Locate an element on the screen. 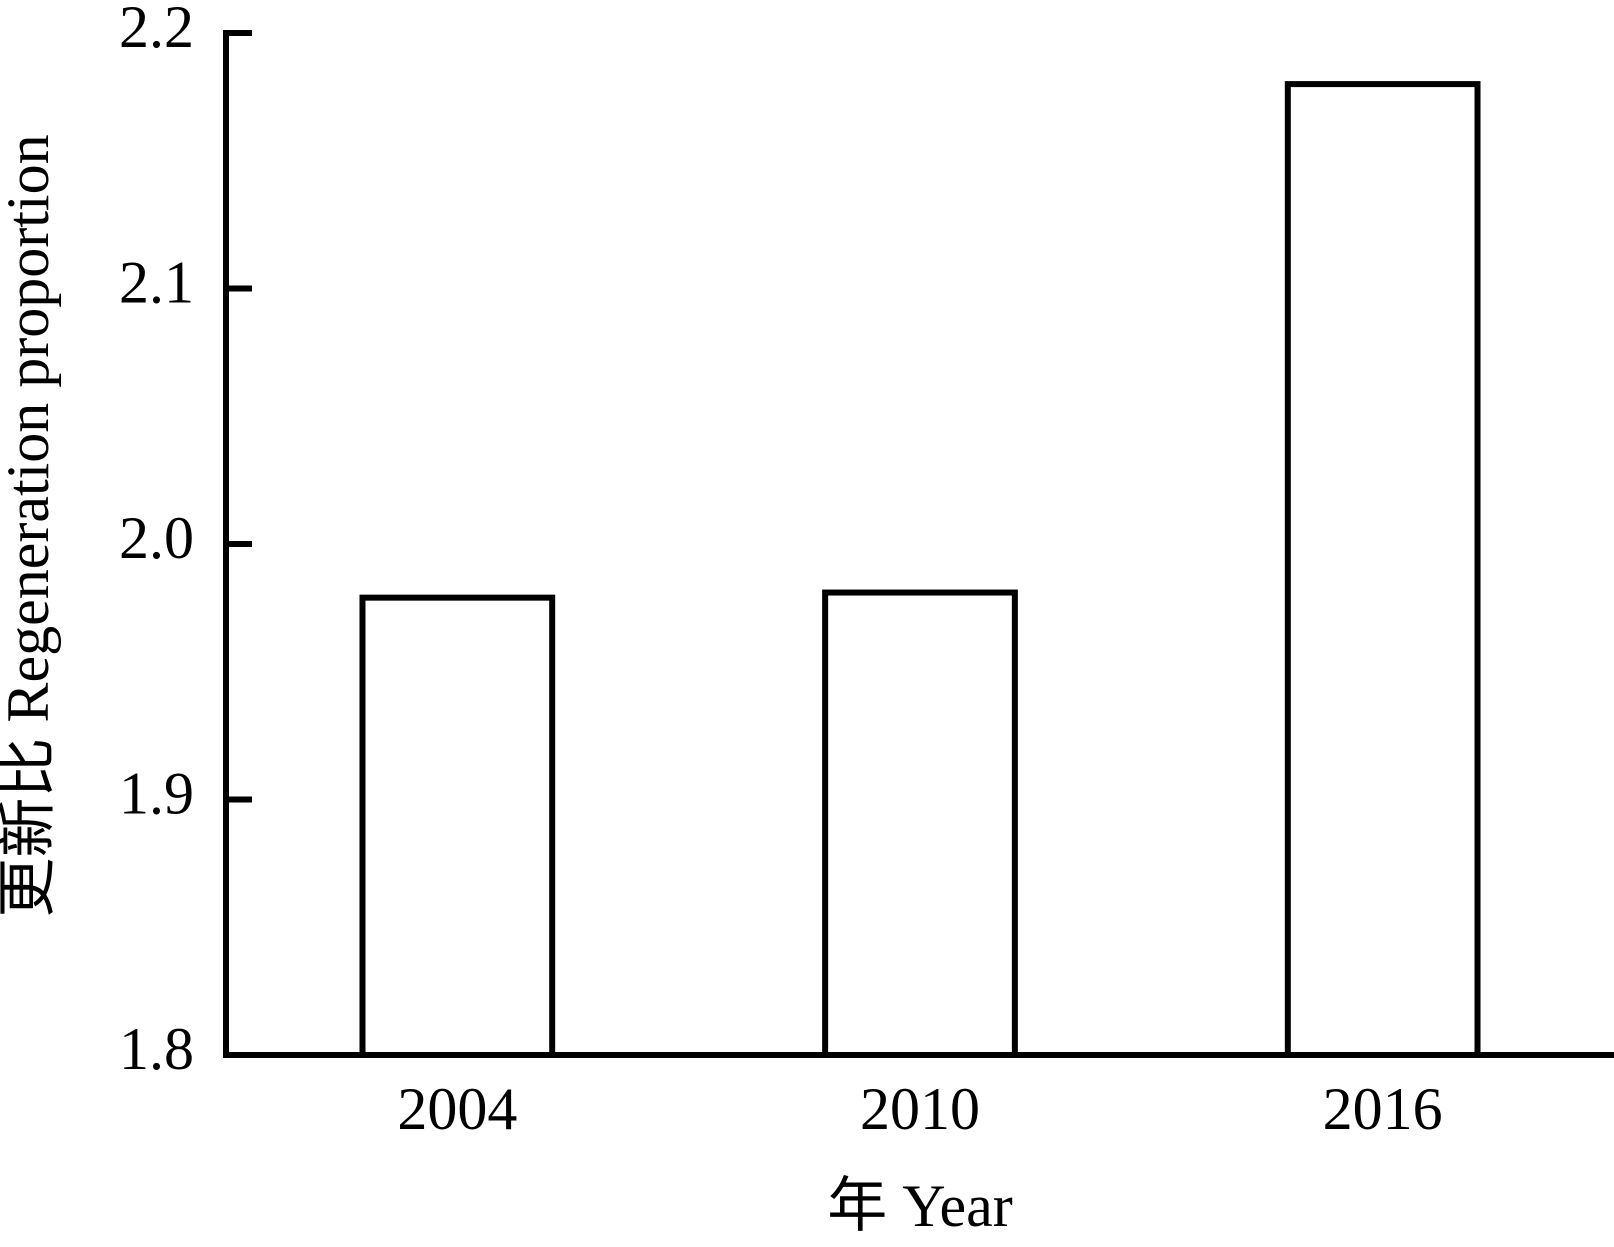  y-tick-label: 2.2 is located at coordinates (156, 30).